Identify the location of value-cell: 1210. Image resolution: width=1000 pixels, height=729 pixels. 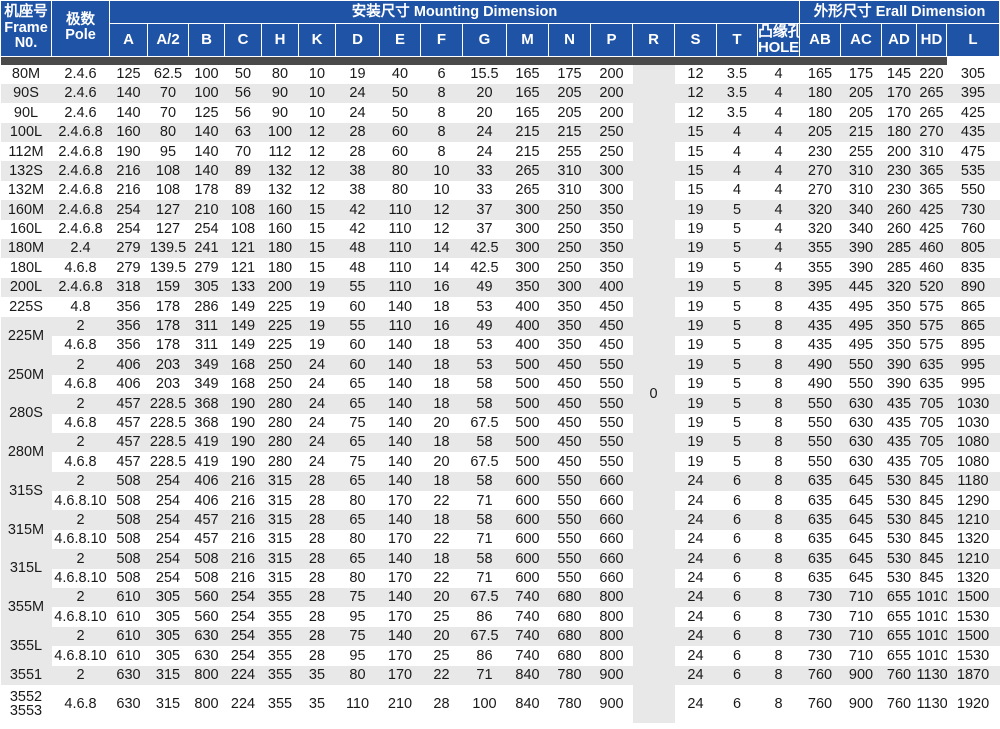
(973, 559).